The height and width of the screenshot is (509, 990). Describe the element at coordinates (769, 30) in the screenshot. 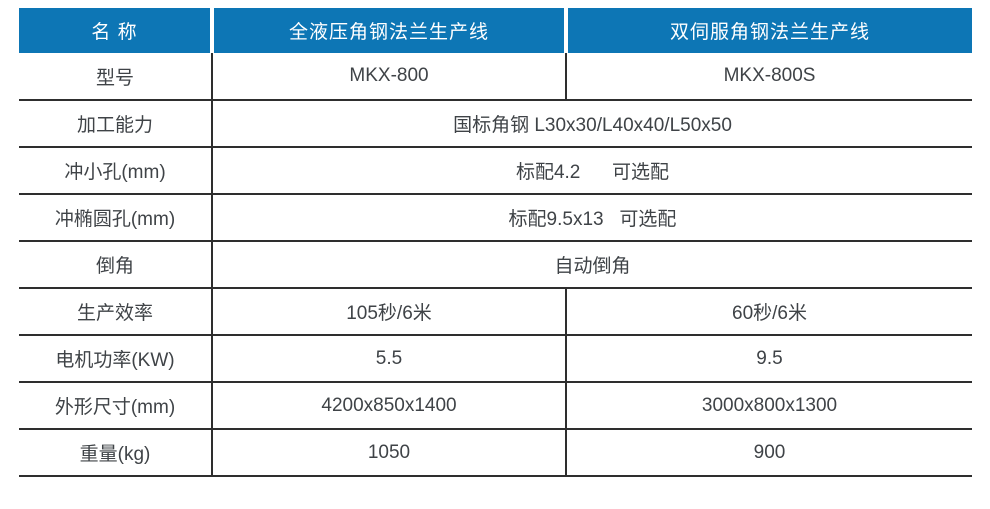

I see `header-product-line-2: 双伺服角钢法兰生产线` at that location.